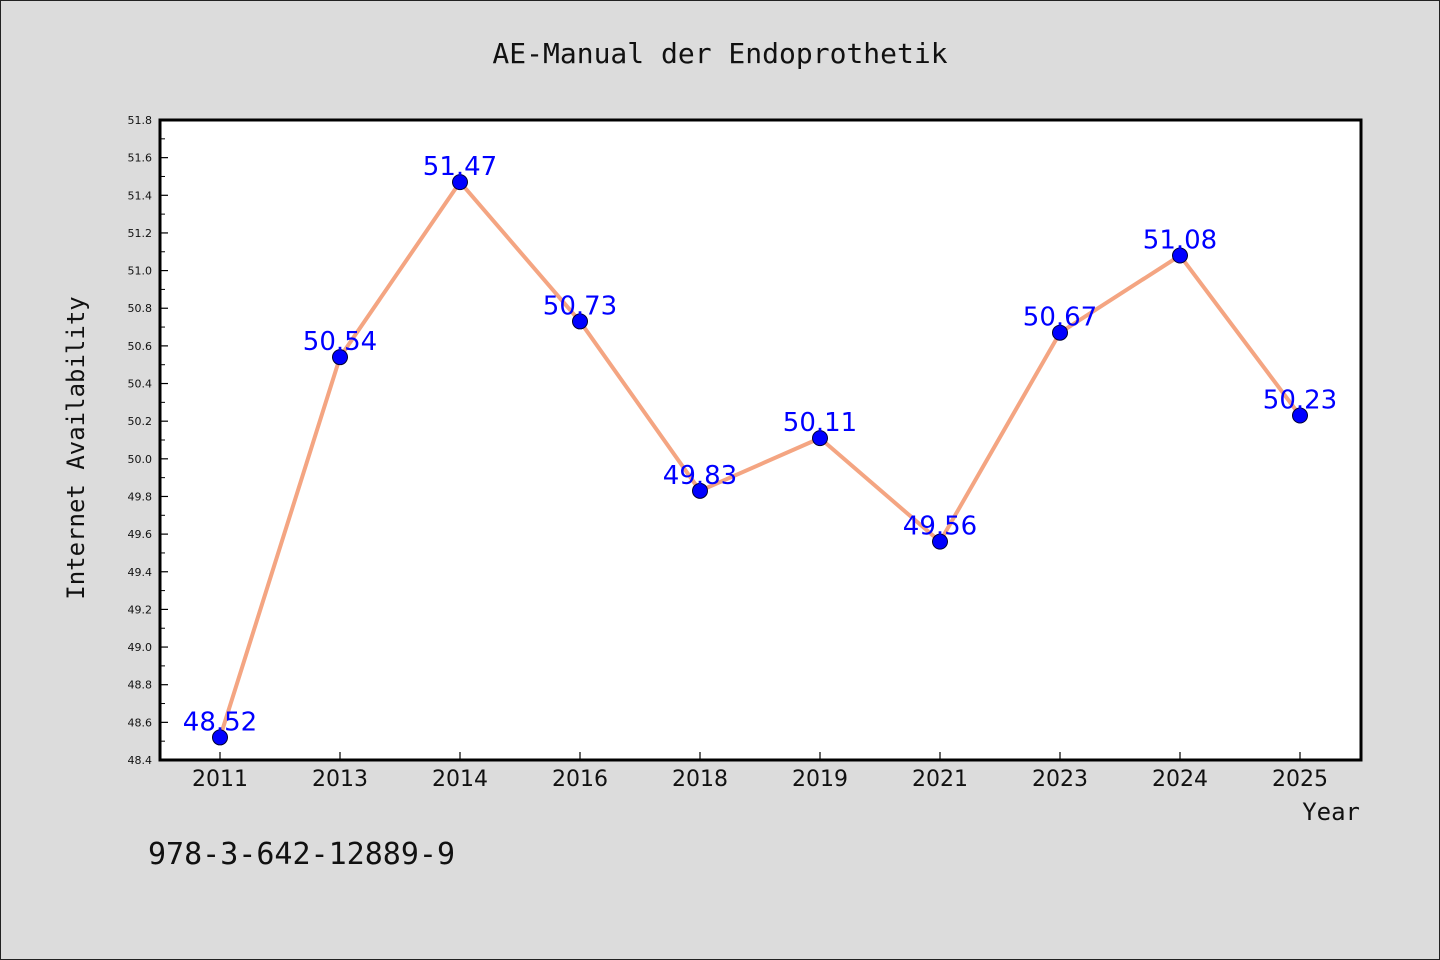  I want to click on data-label: 51.47, so click(460, 167).